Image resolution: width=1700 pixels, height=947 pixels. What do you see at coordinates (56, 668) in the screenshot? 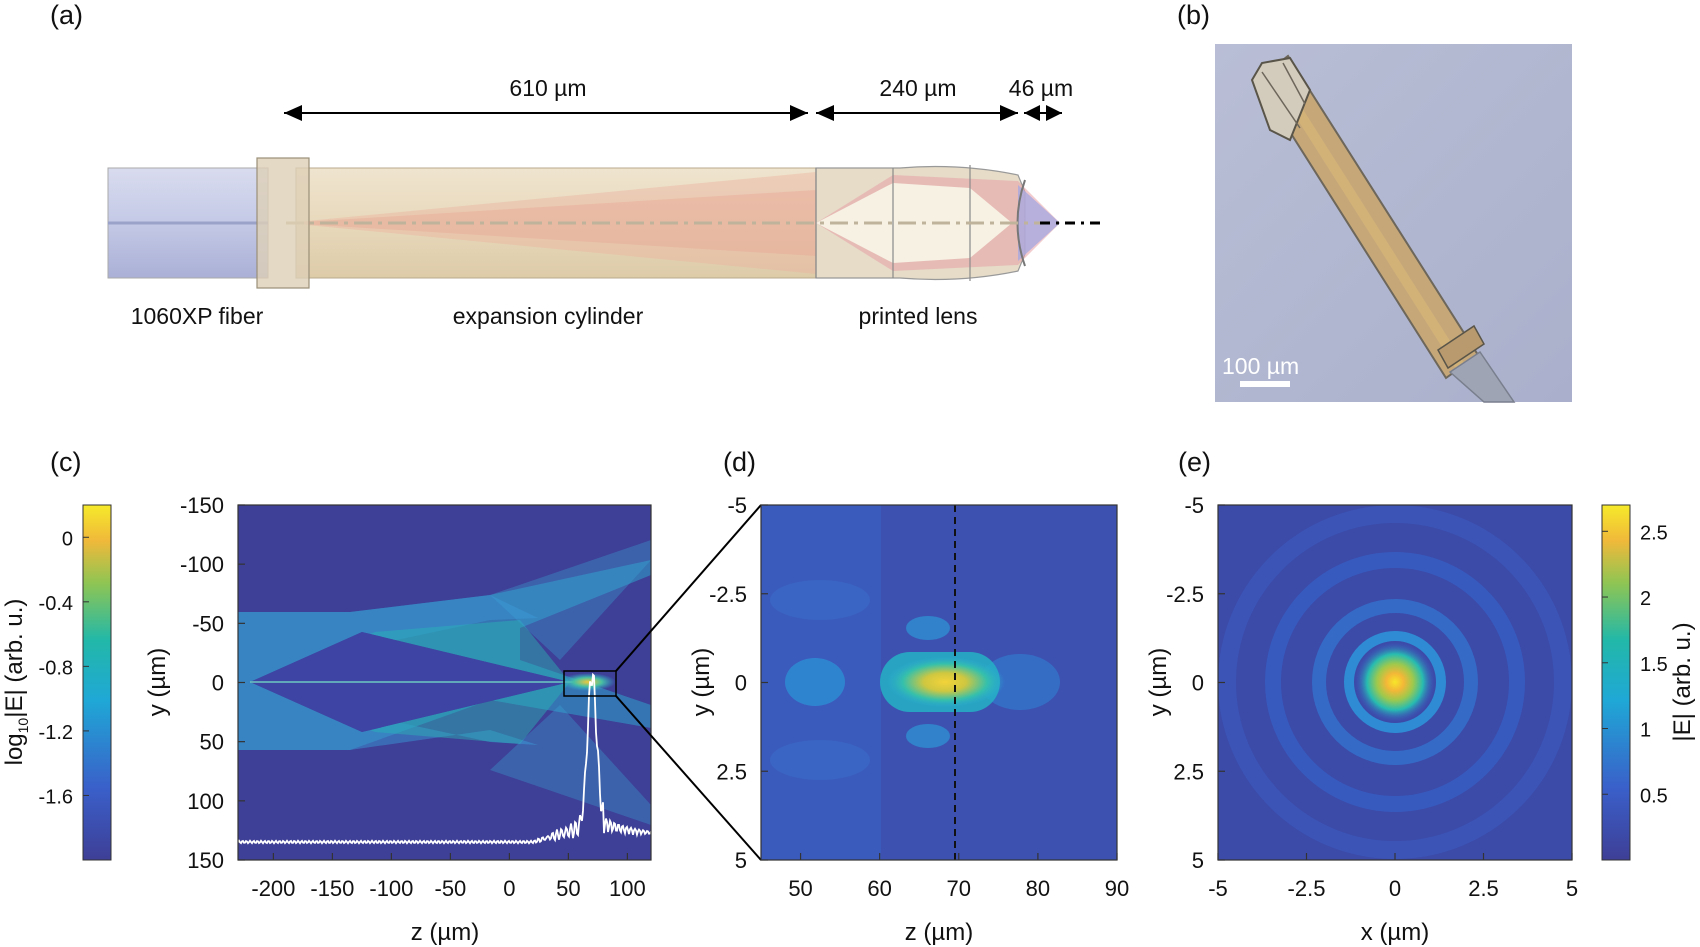
I see `colorbar-tick-label: -0.8` at bounding box center [56, 668].